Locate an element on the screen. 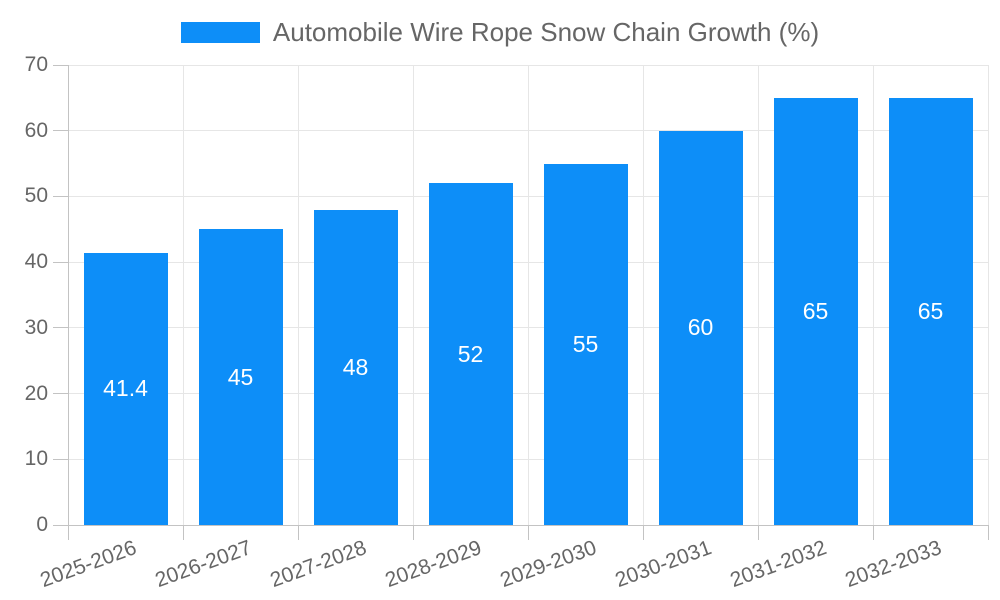 The height and width of the screenshot is (600, 1000). bar-value-label: 48 is located at coordinates (355, 366).